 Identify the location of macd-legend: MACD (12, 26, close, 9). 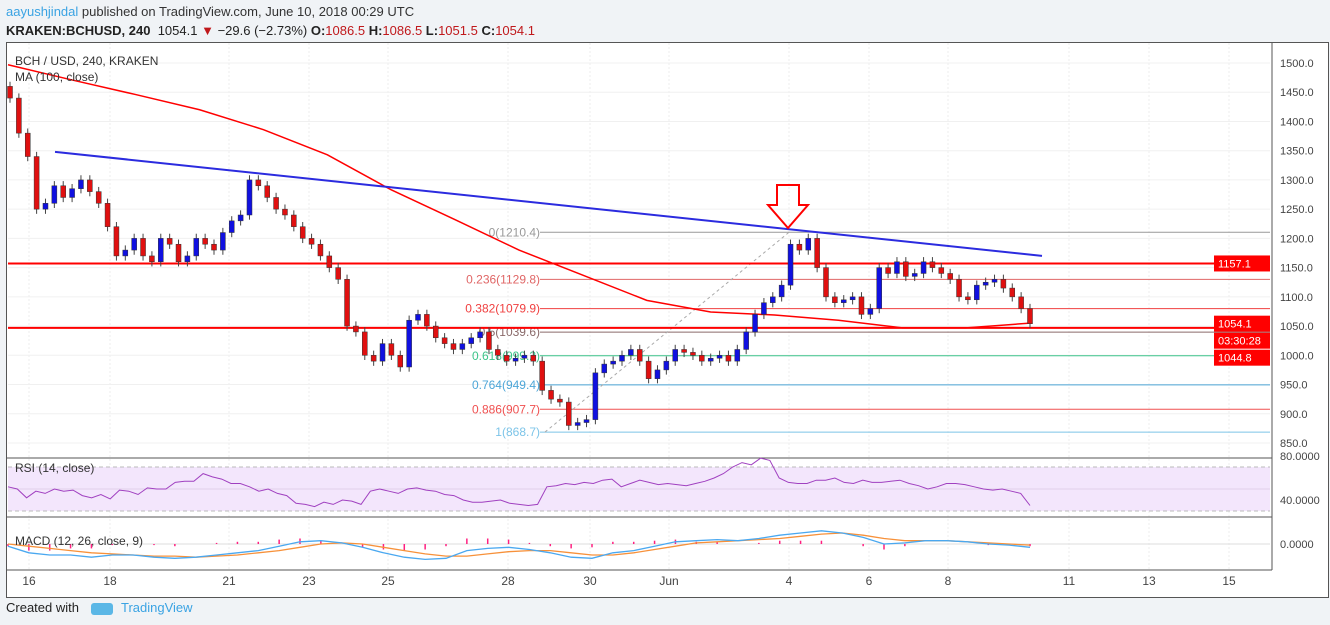
(79, 541).